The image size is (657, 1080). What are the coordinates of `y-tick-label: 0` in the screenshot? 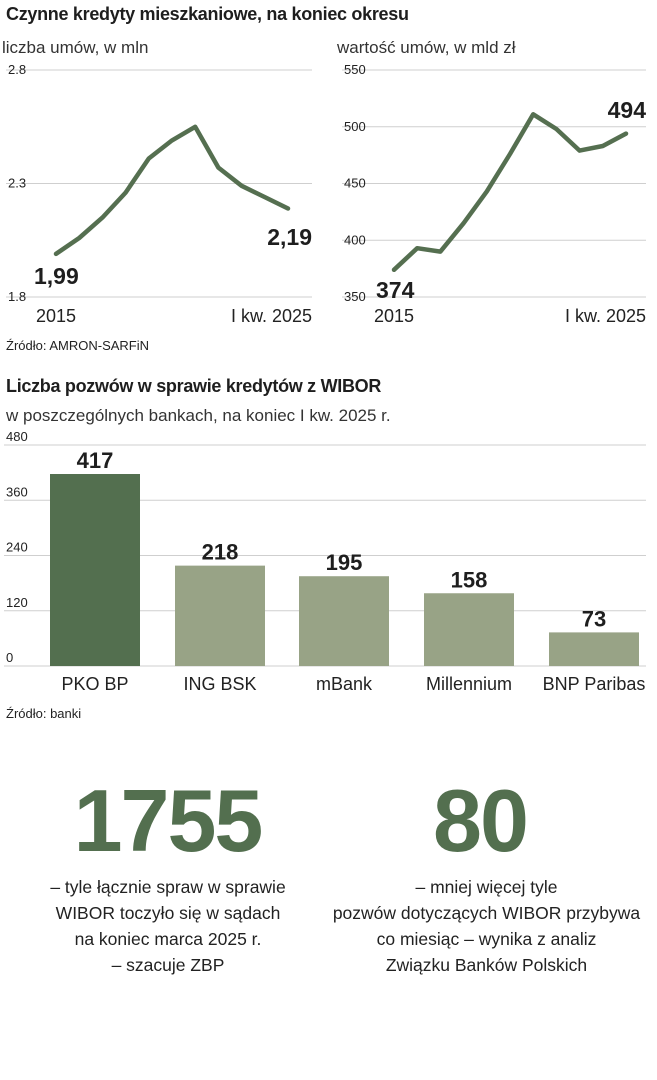 It's located at (9, 657).